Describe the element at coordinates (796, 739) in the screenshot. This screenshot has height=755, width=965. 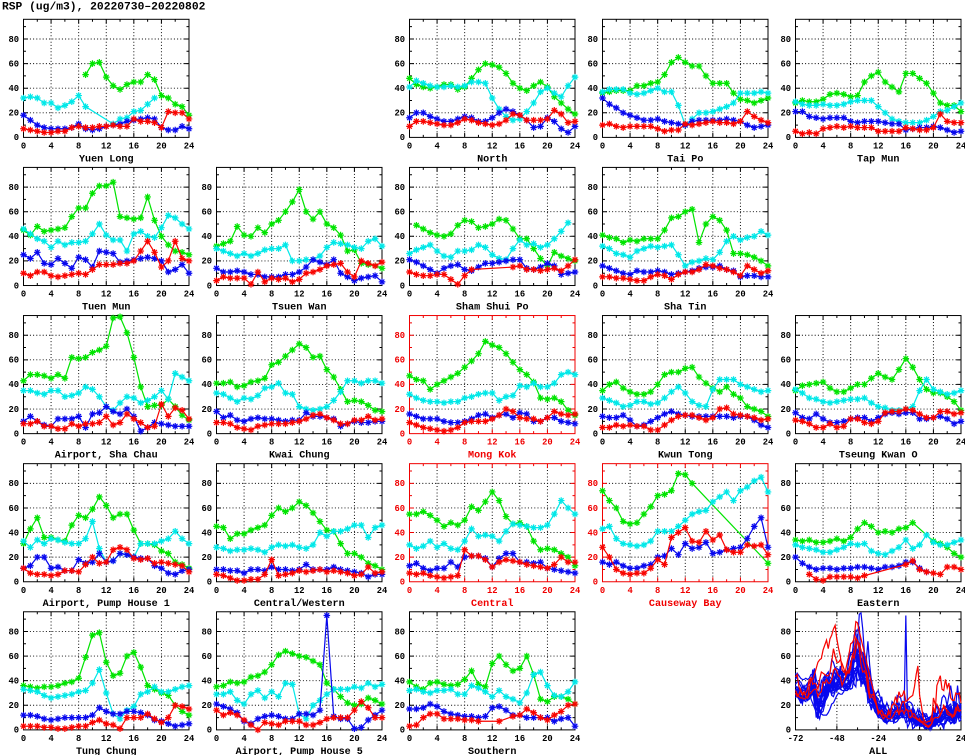
I see `svg-text: -72` at that location.